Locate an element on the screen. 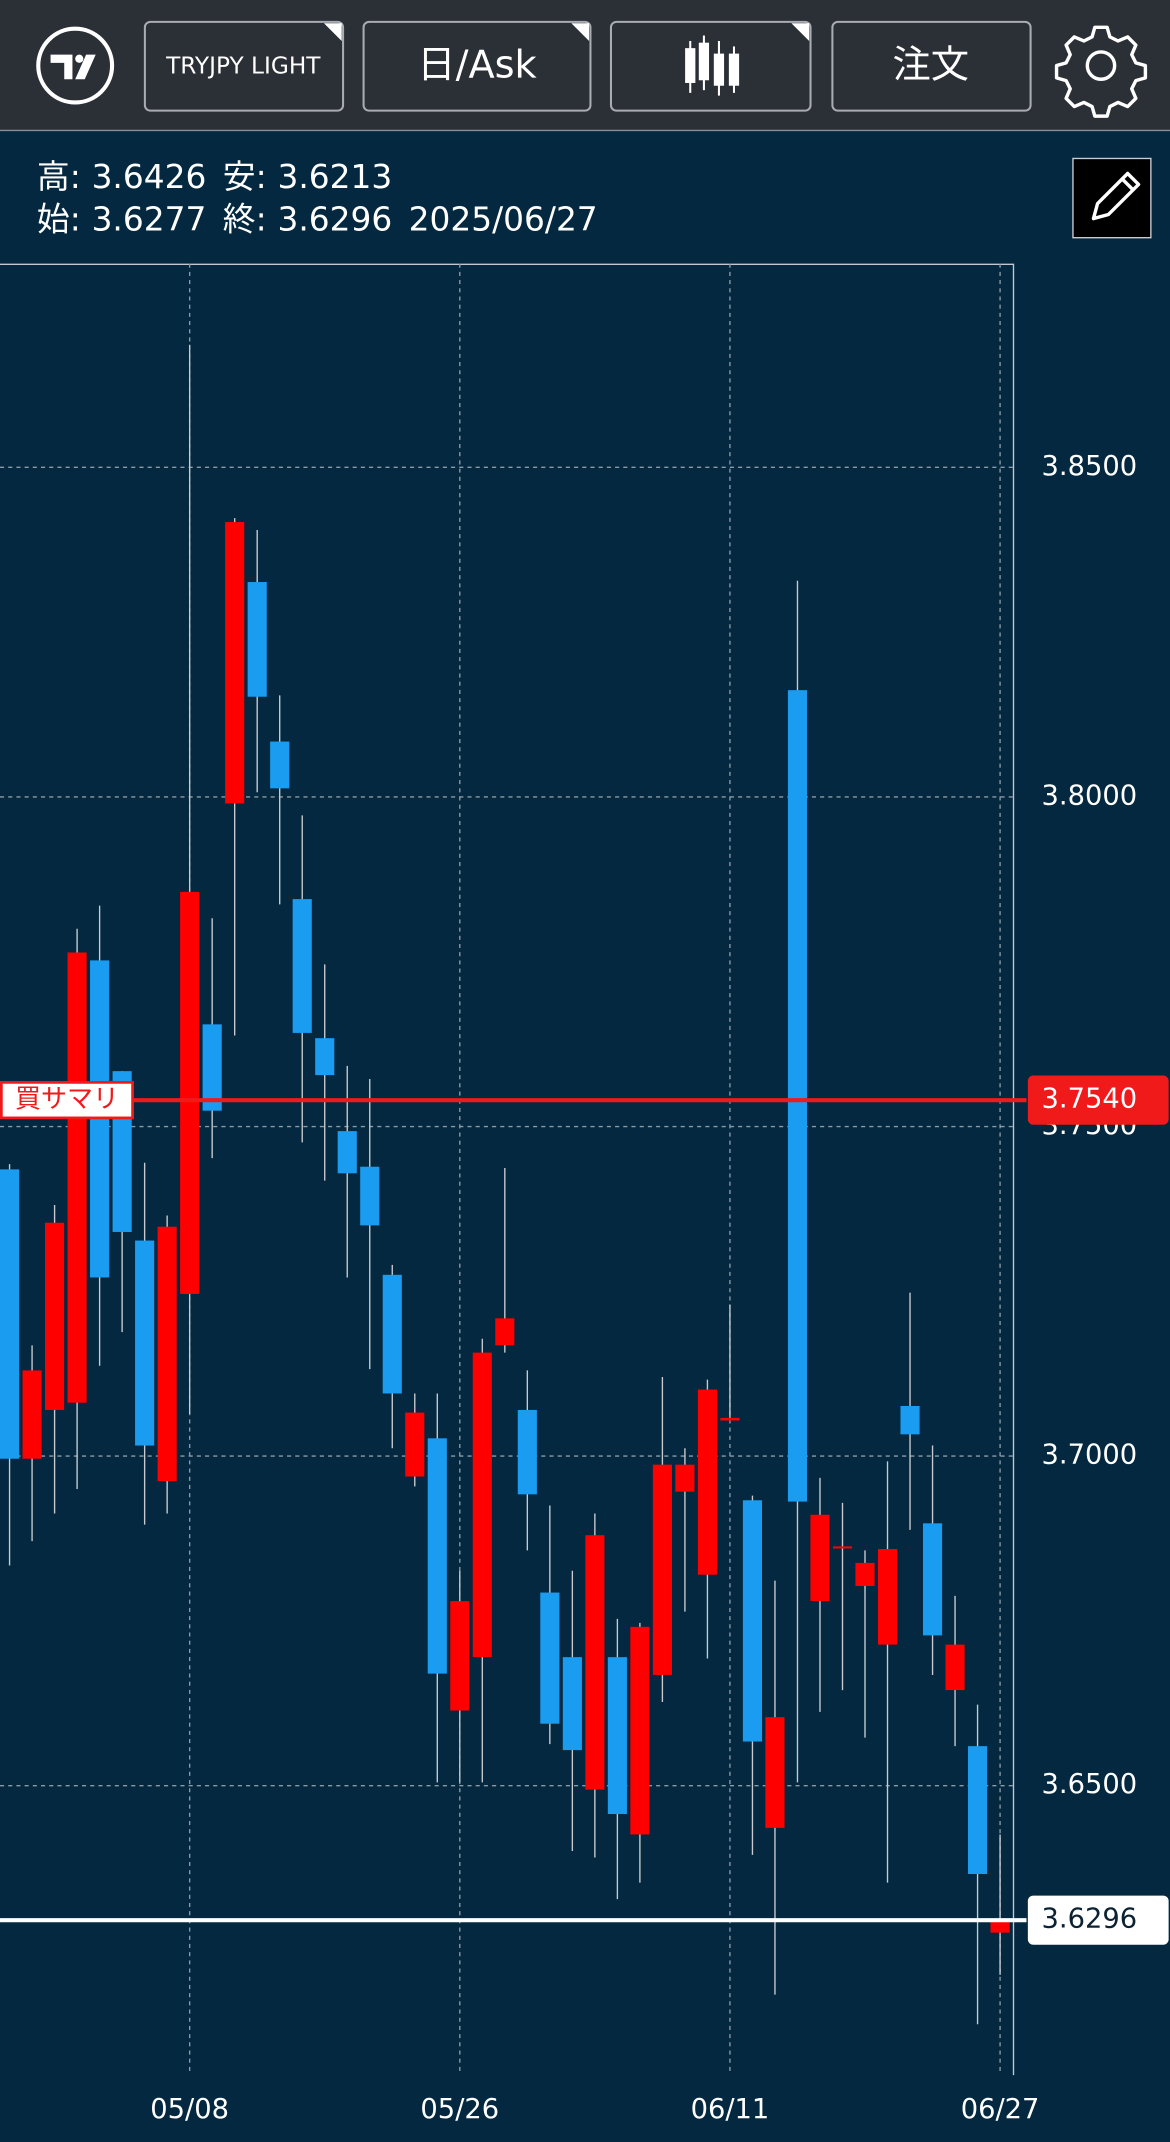 The width and height of the screenshot is (1170, 2142). logo-ring is located at coordinates (75, 65).